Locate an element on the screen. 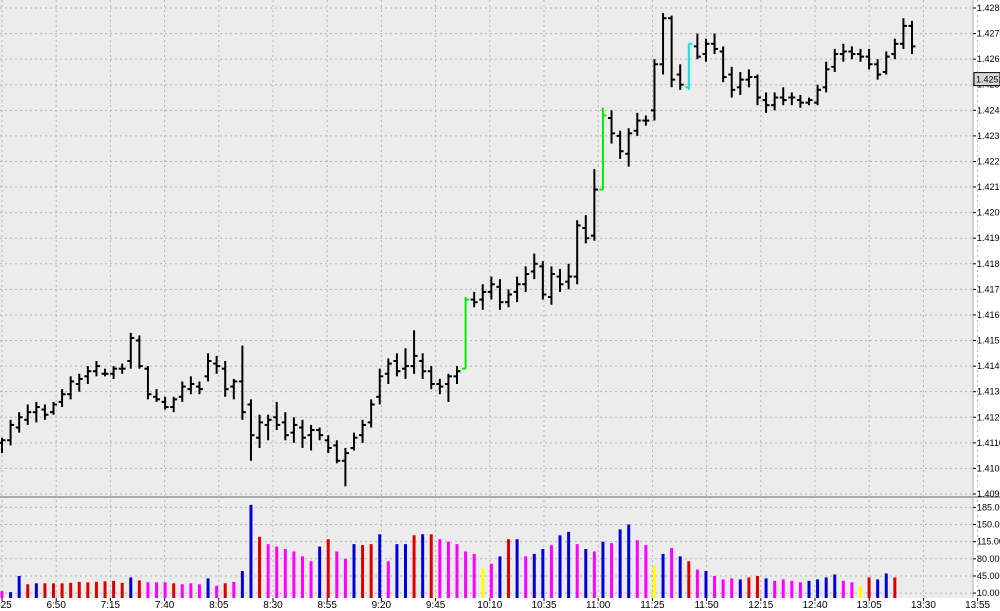 This screenshot has height=611, width=1000. time-tick-label: 8:30 is located at coordinates (273, 605).